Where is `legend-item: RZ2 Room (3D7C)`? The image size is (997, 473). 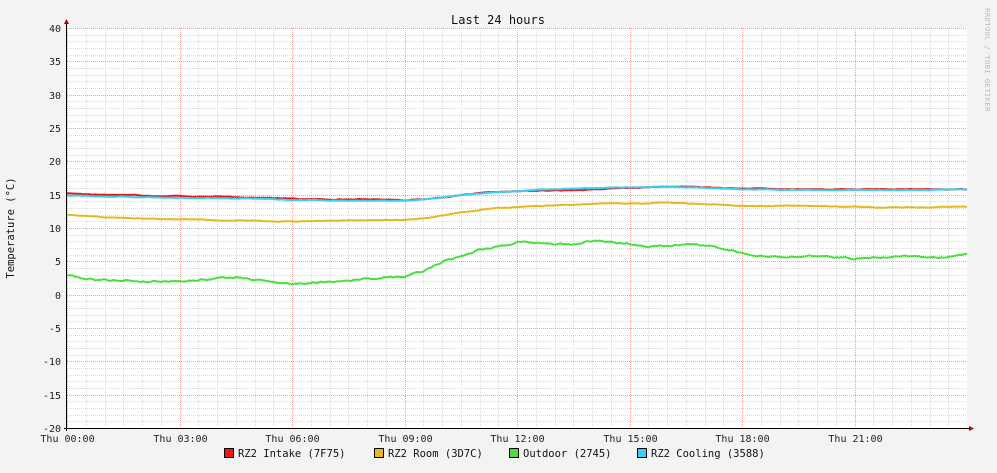 legend-item: RZ2 Room (3D7C) is located at coordinates (428, 454).